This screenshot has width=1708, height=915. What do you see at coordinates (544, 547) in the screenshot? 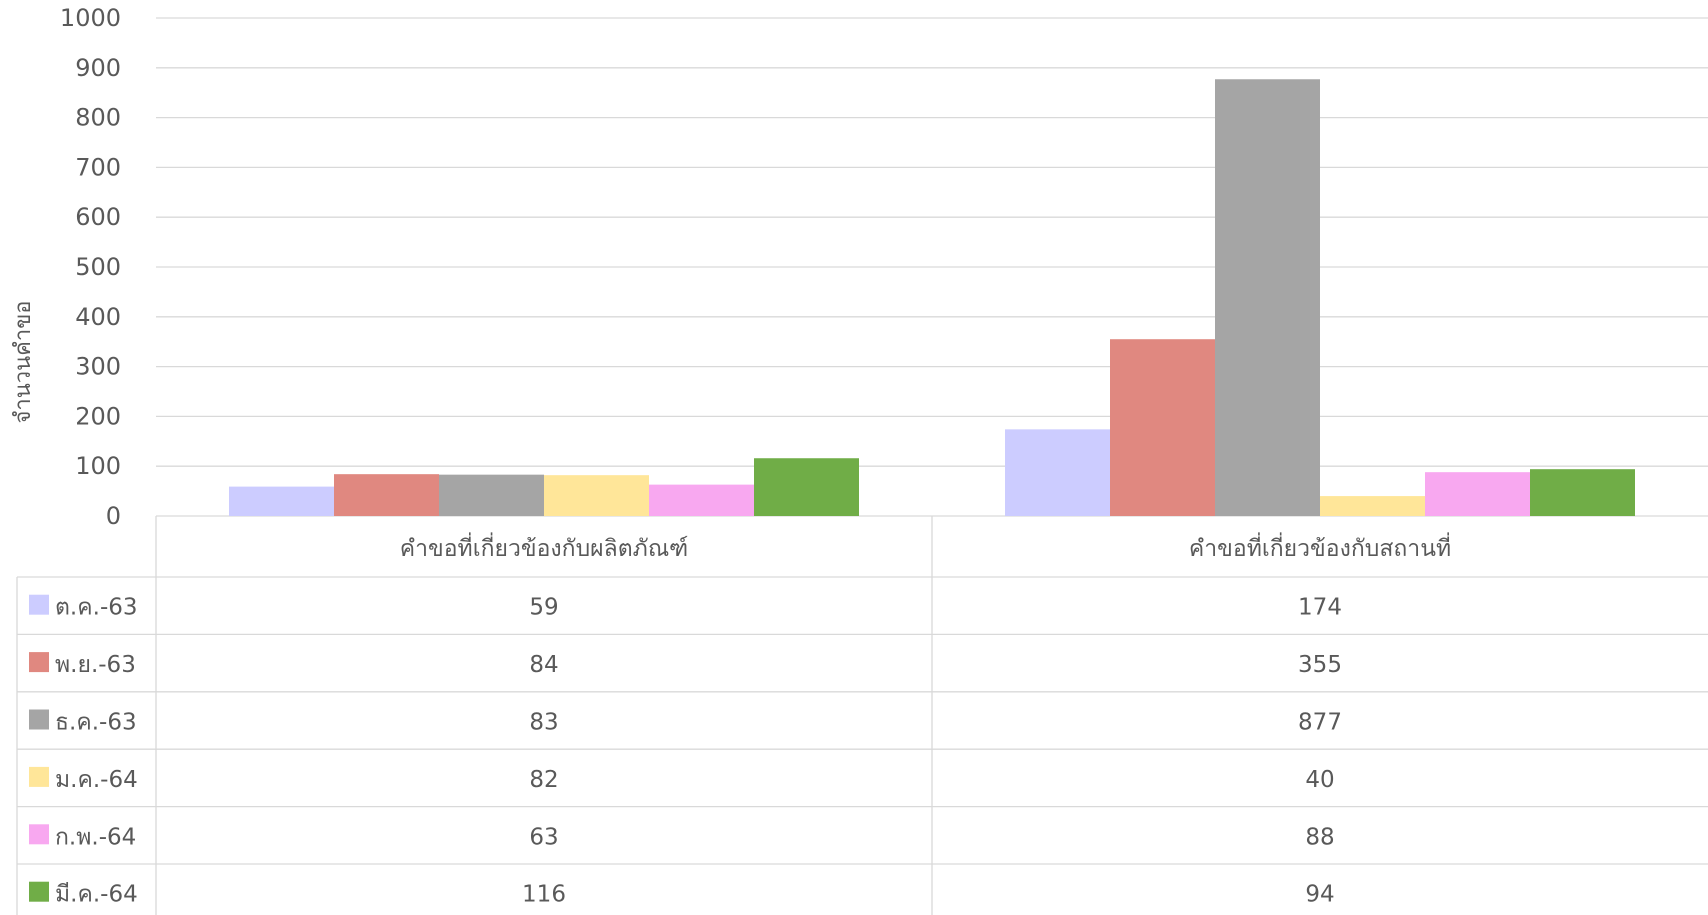
I see `category-label: คำขอที่เกี่ยวข้องกับผลิตภัณฑ์` at bounding box center [544, 547].